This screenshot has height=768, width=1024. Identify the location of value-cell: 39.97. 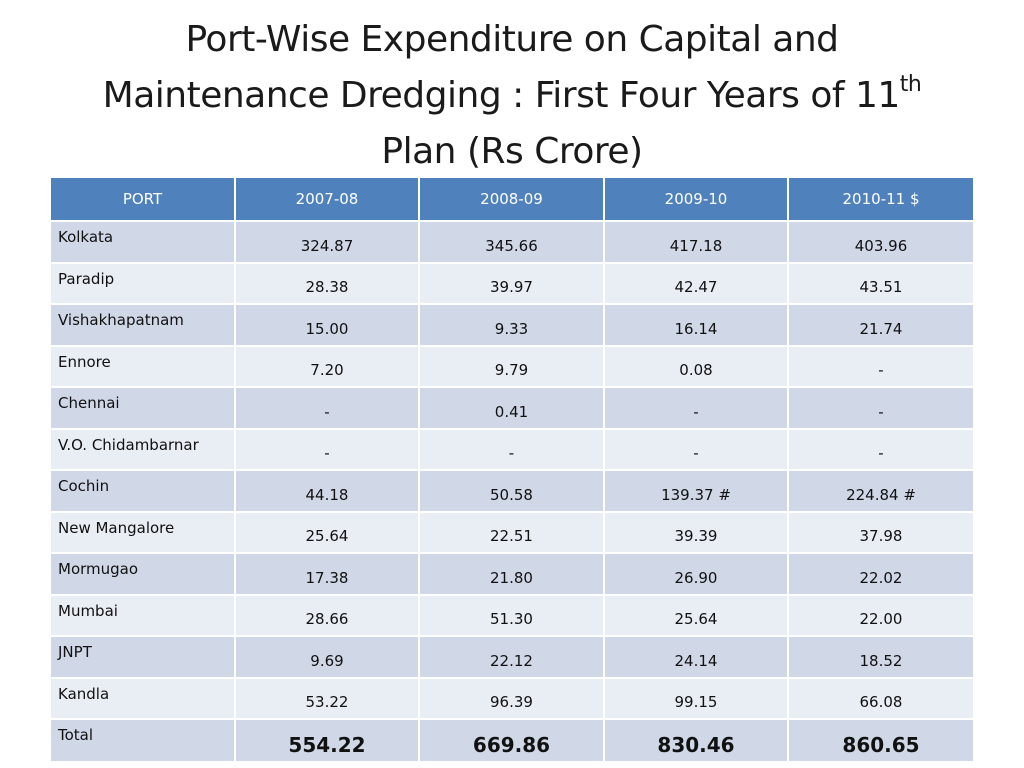
(512, 282).